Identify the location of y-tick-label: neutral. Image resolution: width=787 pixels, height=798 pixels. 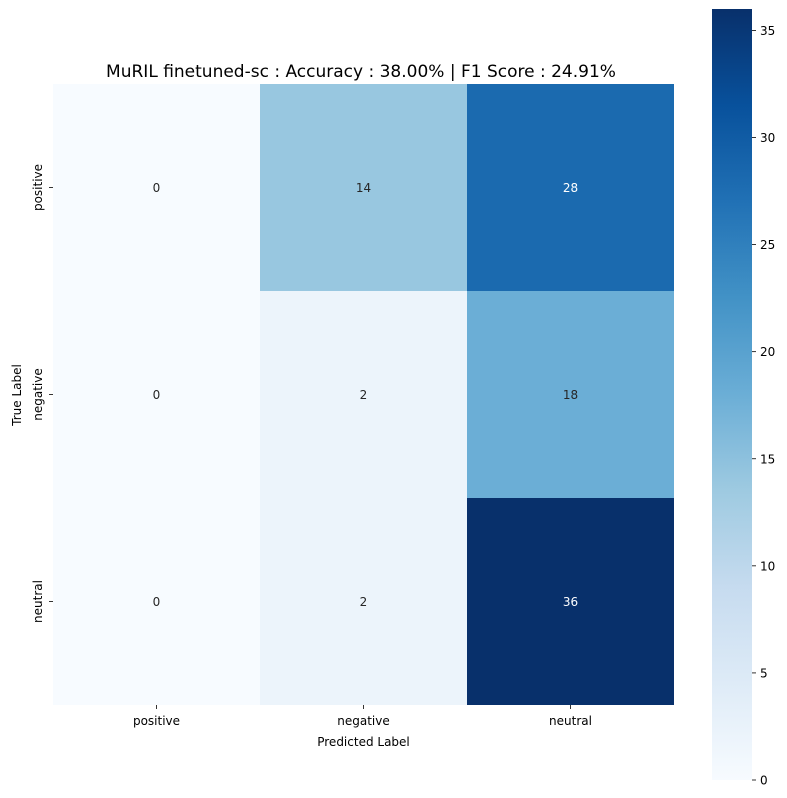
(38, 601).